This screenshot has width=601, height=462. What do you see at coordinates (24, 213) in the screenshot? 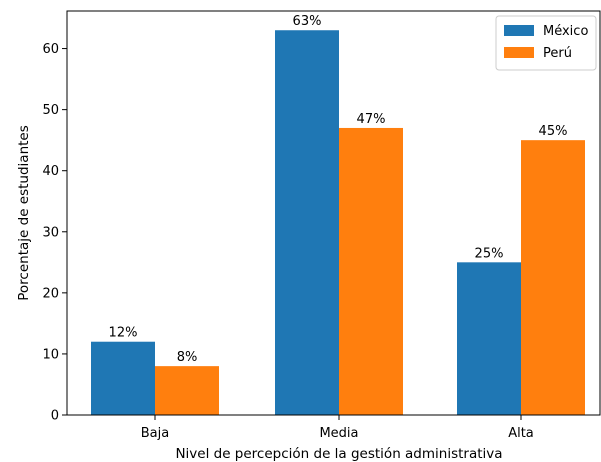
I see `y-axis-label: Porcentaje de estudiantes` at bounding box center [24, 213].